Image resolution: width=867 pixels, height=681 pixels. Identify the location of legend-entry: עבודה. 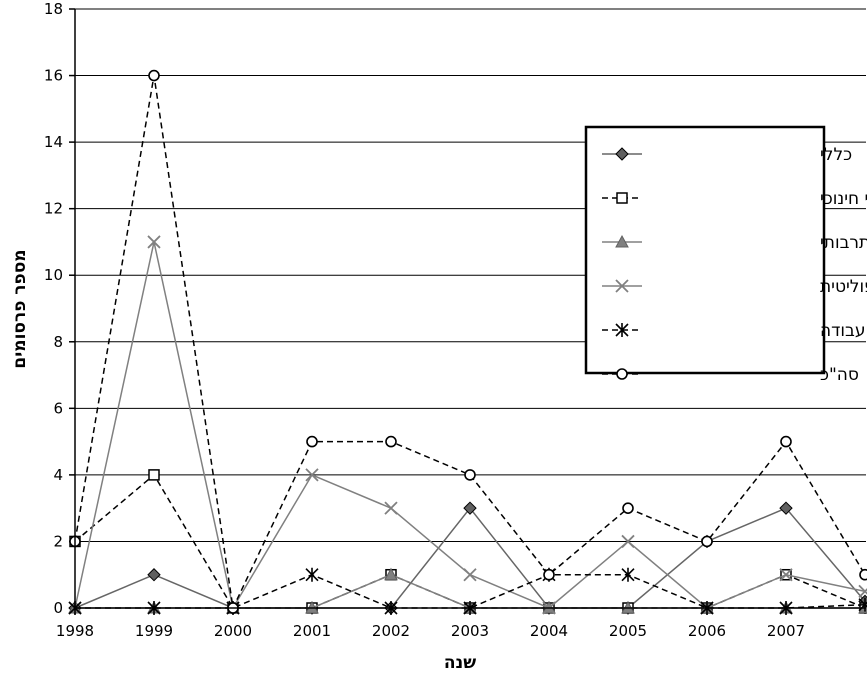
(734, 331).